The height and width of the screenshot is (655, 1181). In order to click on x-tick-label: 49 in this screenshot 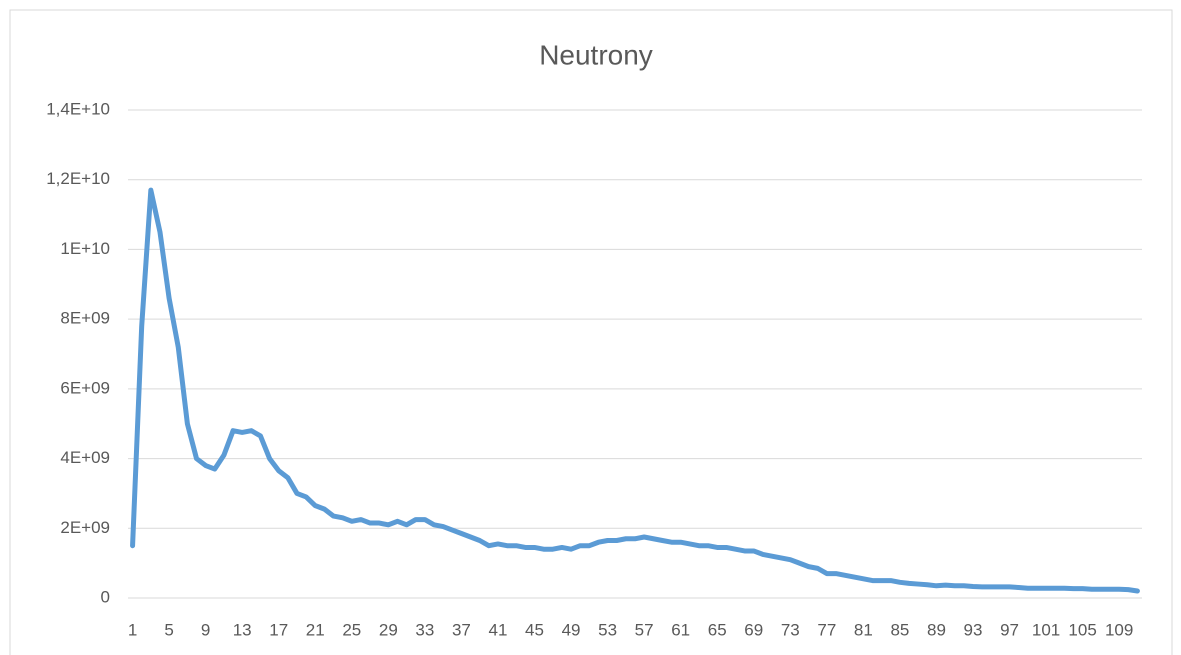, I will do `click(571, 629)`.